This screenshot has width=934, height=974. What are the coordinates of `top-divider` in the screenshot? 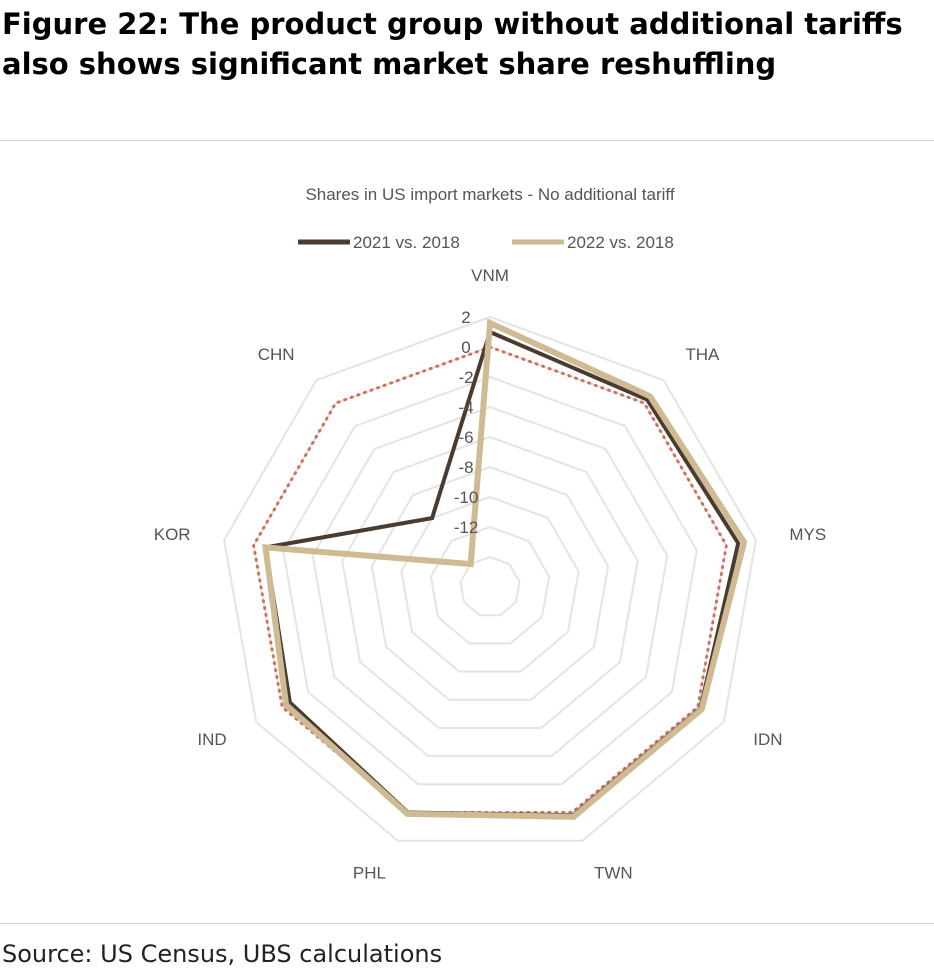 It's located at (467, 140).